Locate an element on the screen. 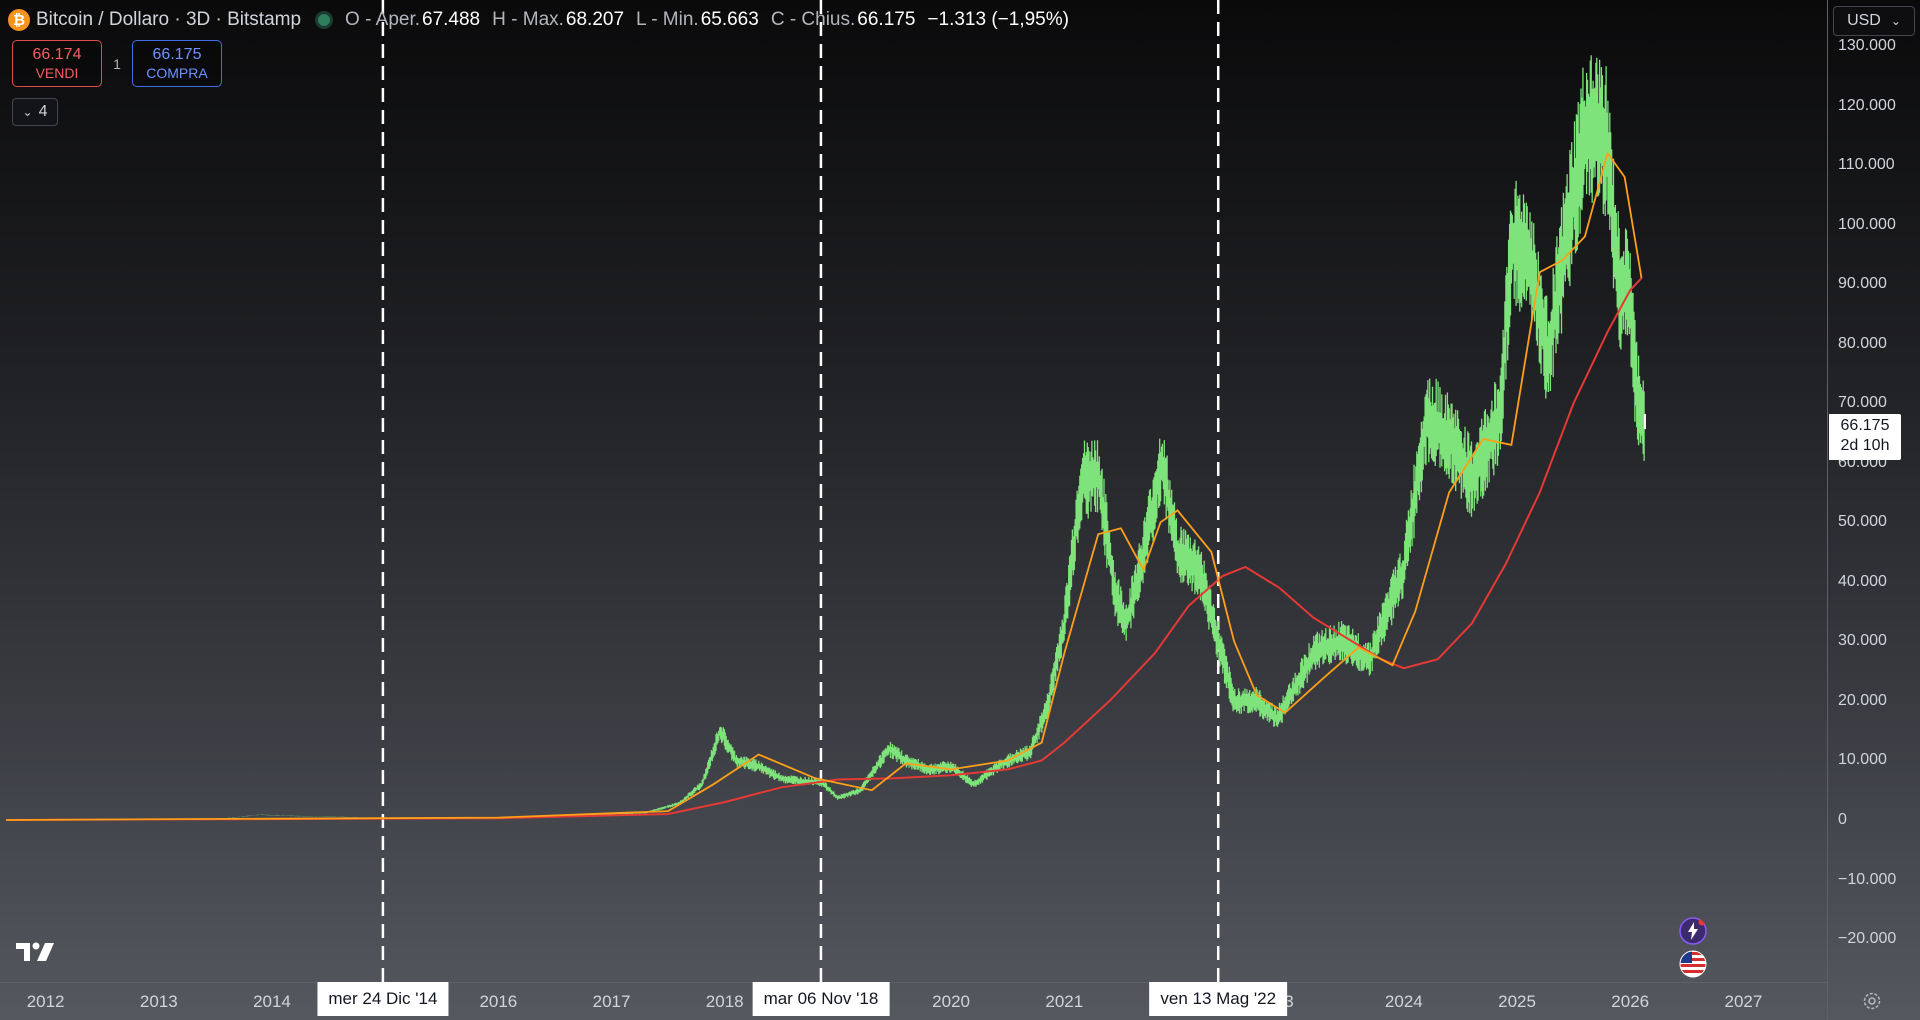  sell-button: 66.174 VENDI is located at coordinates (57, 63).